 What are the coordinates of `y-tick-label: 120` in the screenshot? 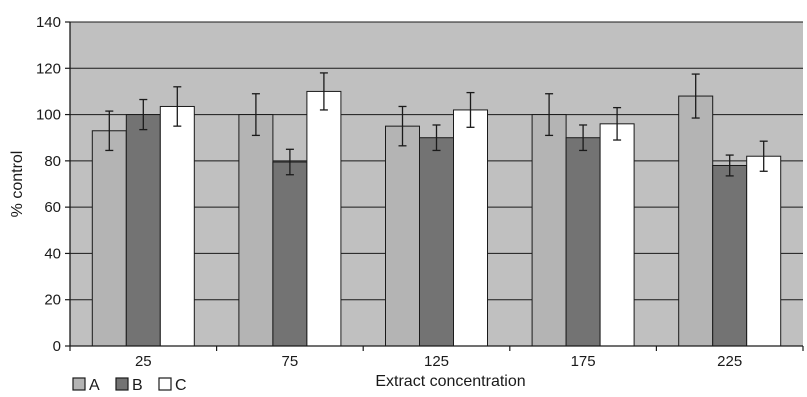 It's located at (48, 68).